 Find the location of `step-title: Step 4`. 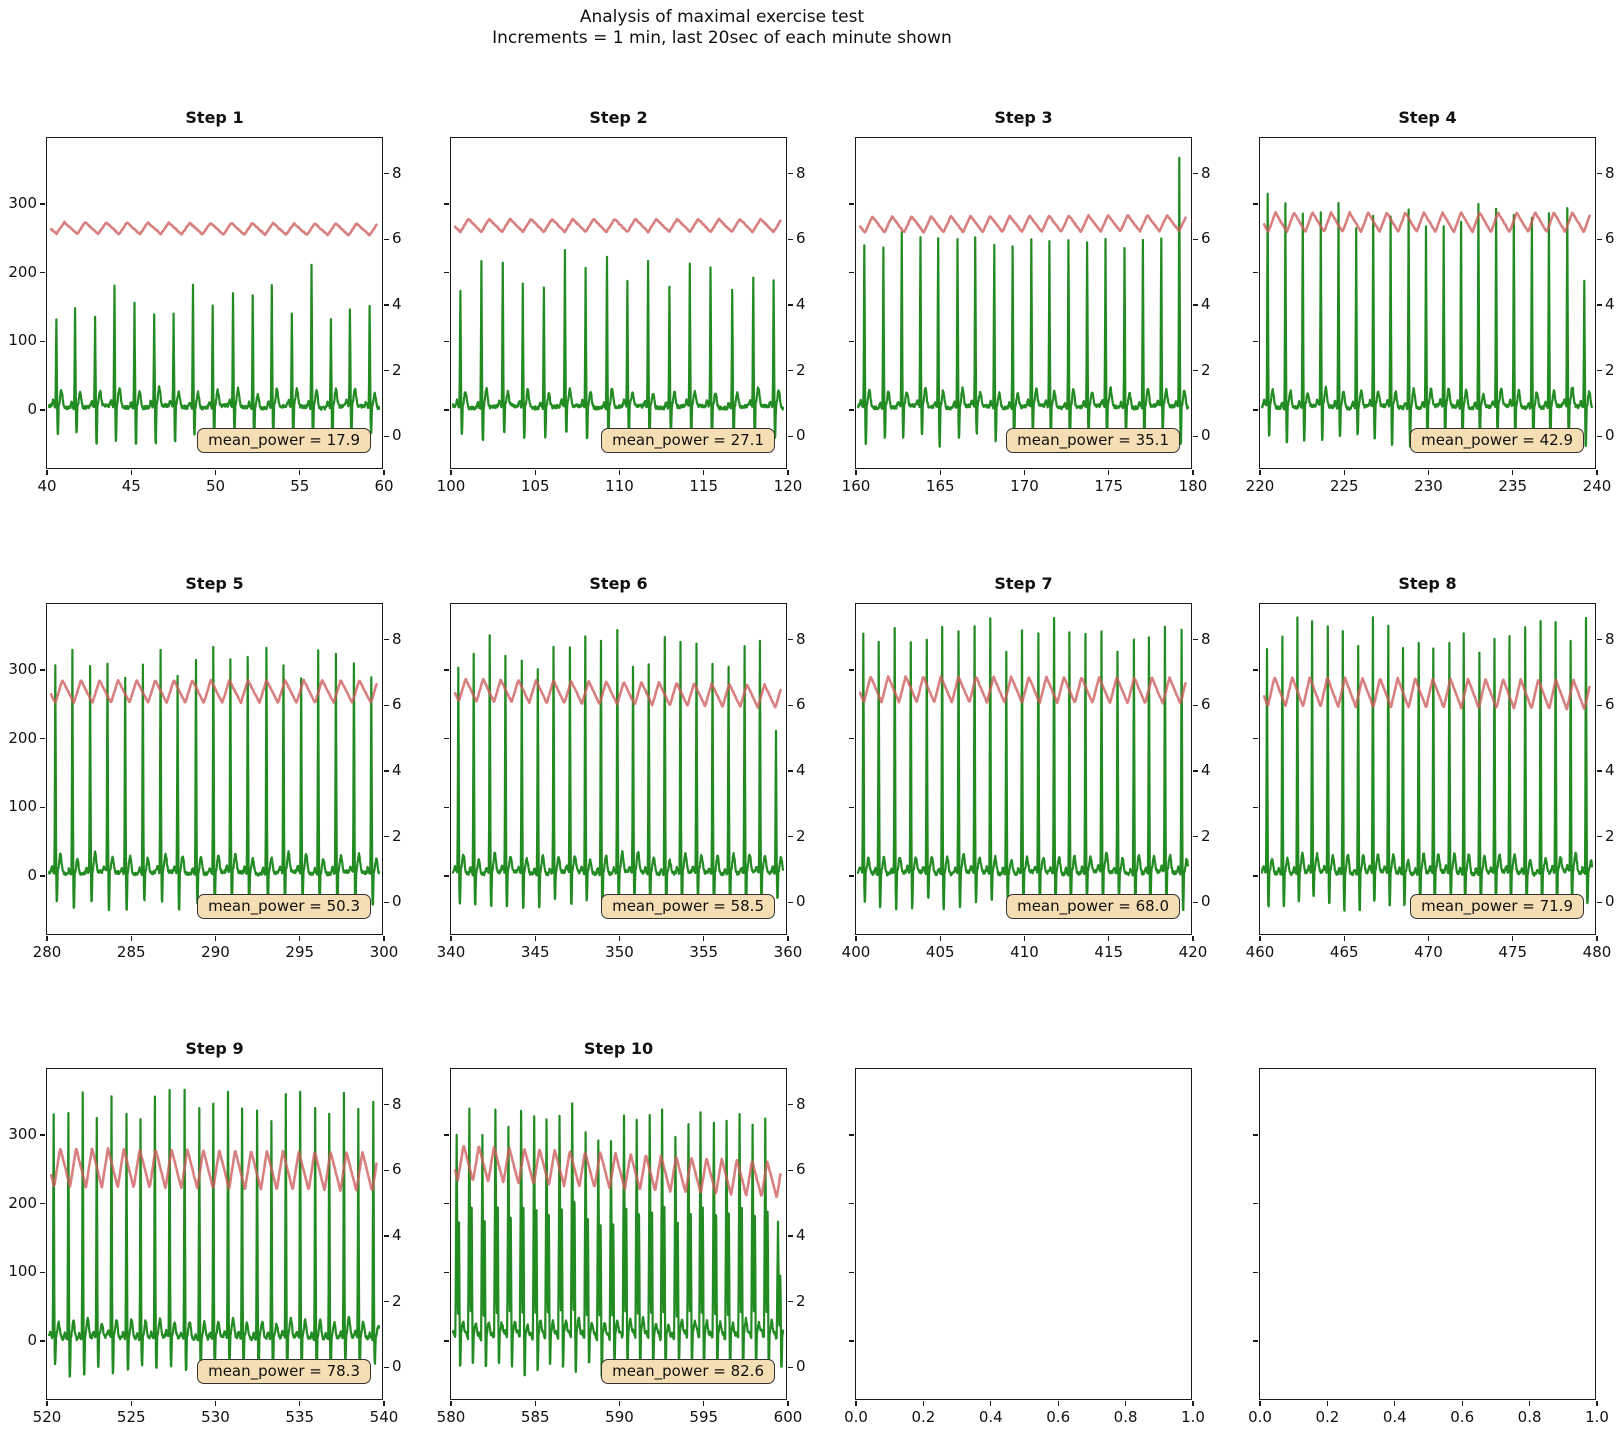

step-title: Step 4 is located at coordinates (1427, 117).